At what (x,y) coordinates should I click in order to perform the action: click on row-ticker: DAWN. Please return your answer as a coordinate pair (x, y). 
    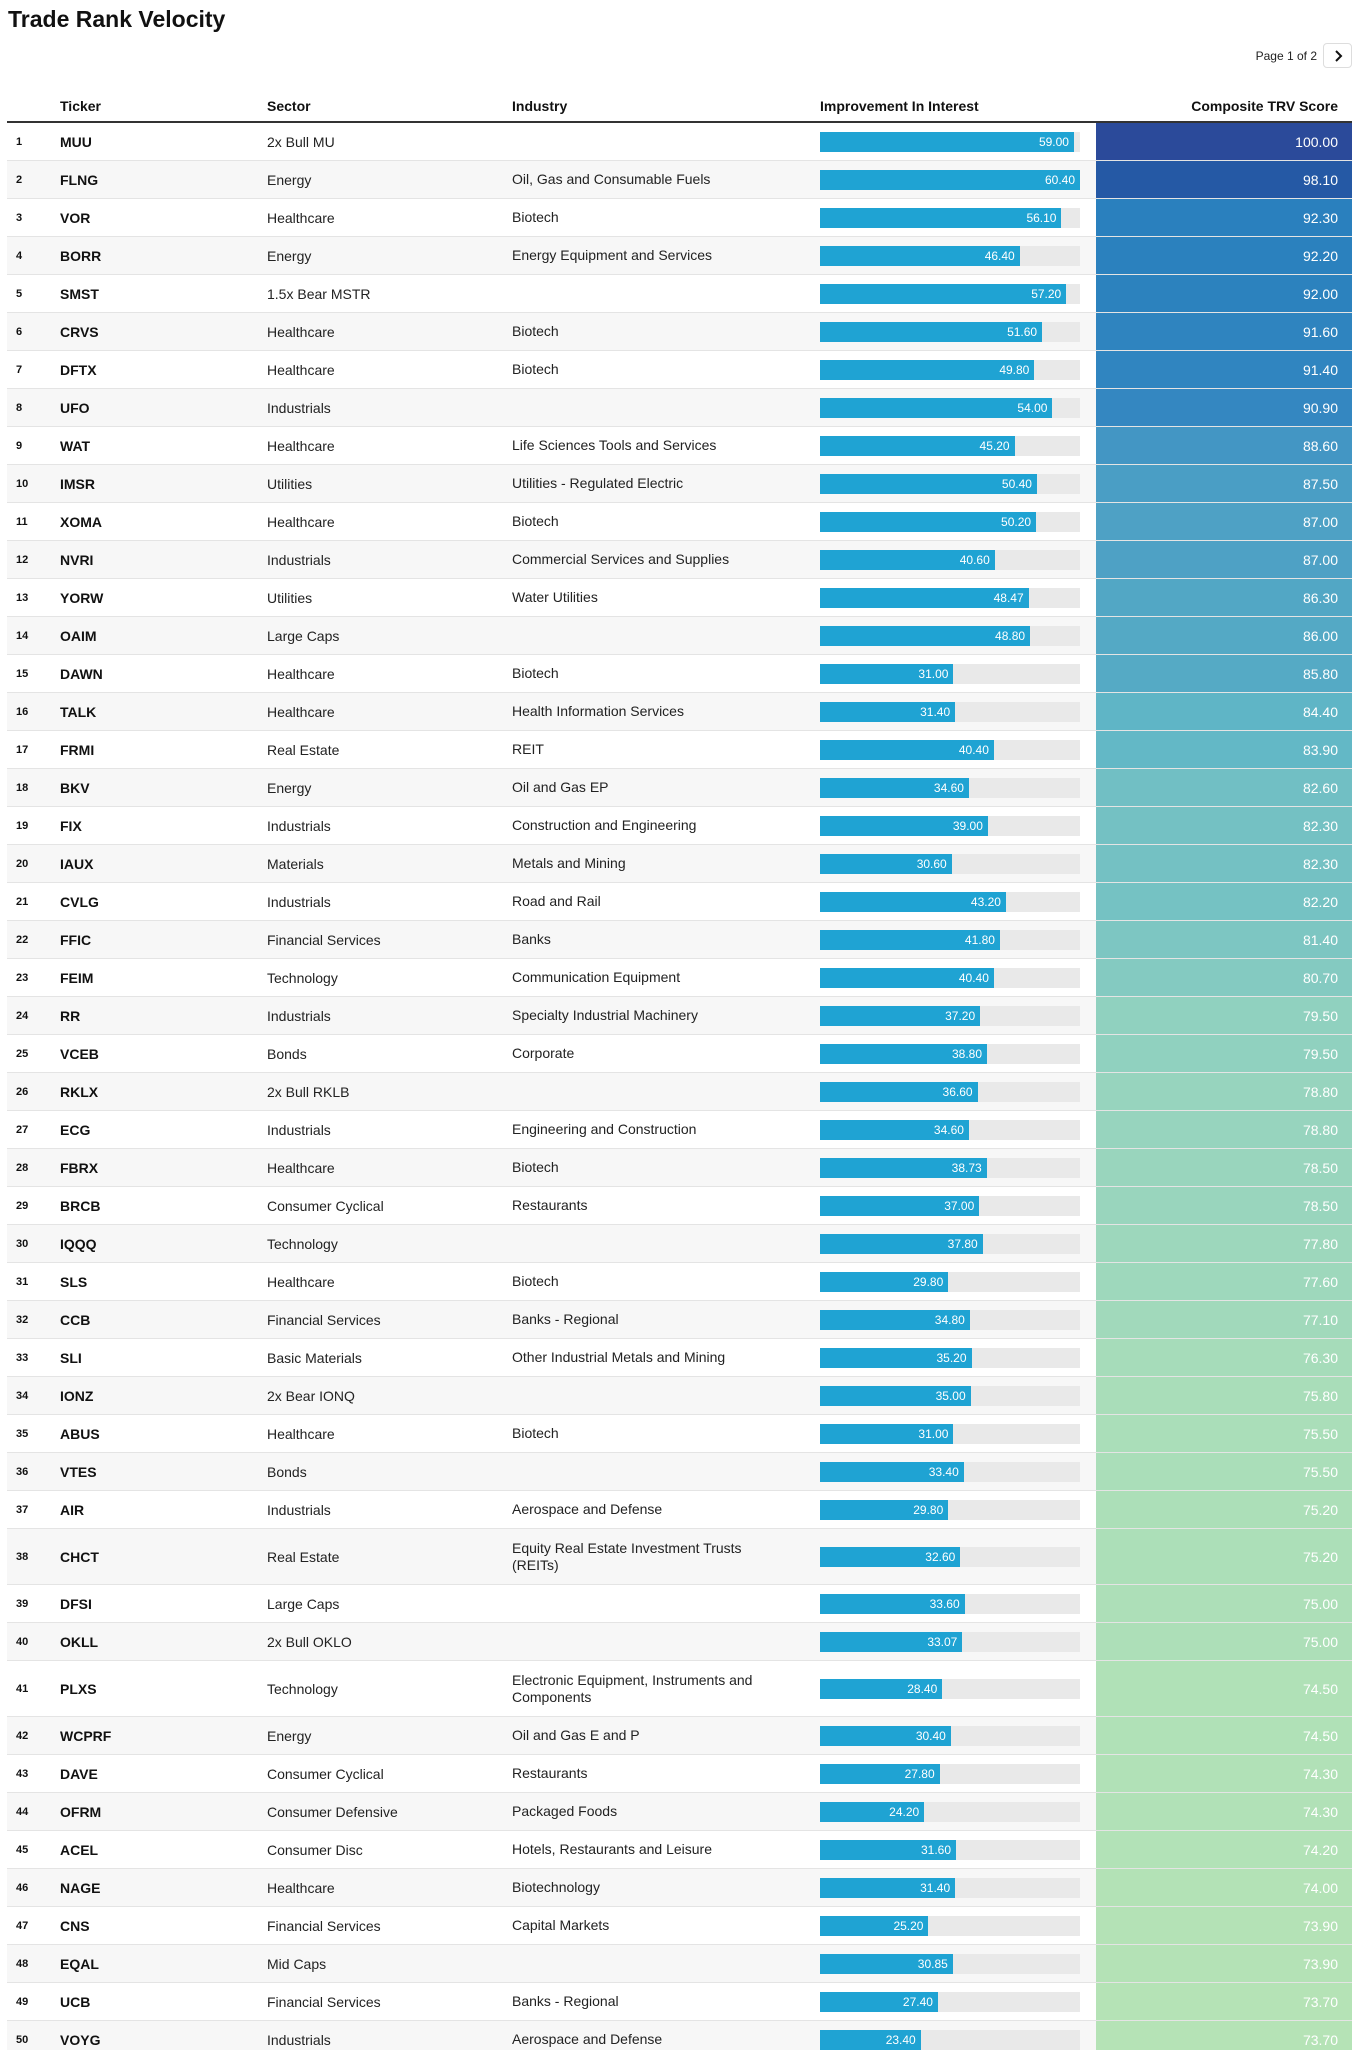
    Looking at the image, I should click on (81, 673).